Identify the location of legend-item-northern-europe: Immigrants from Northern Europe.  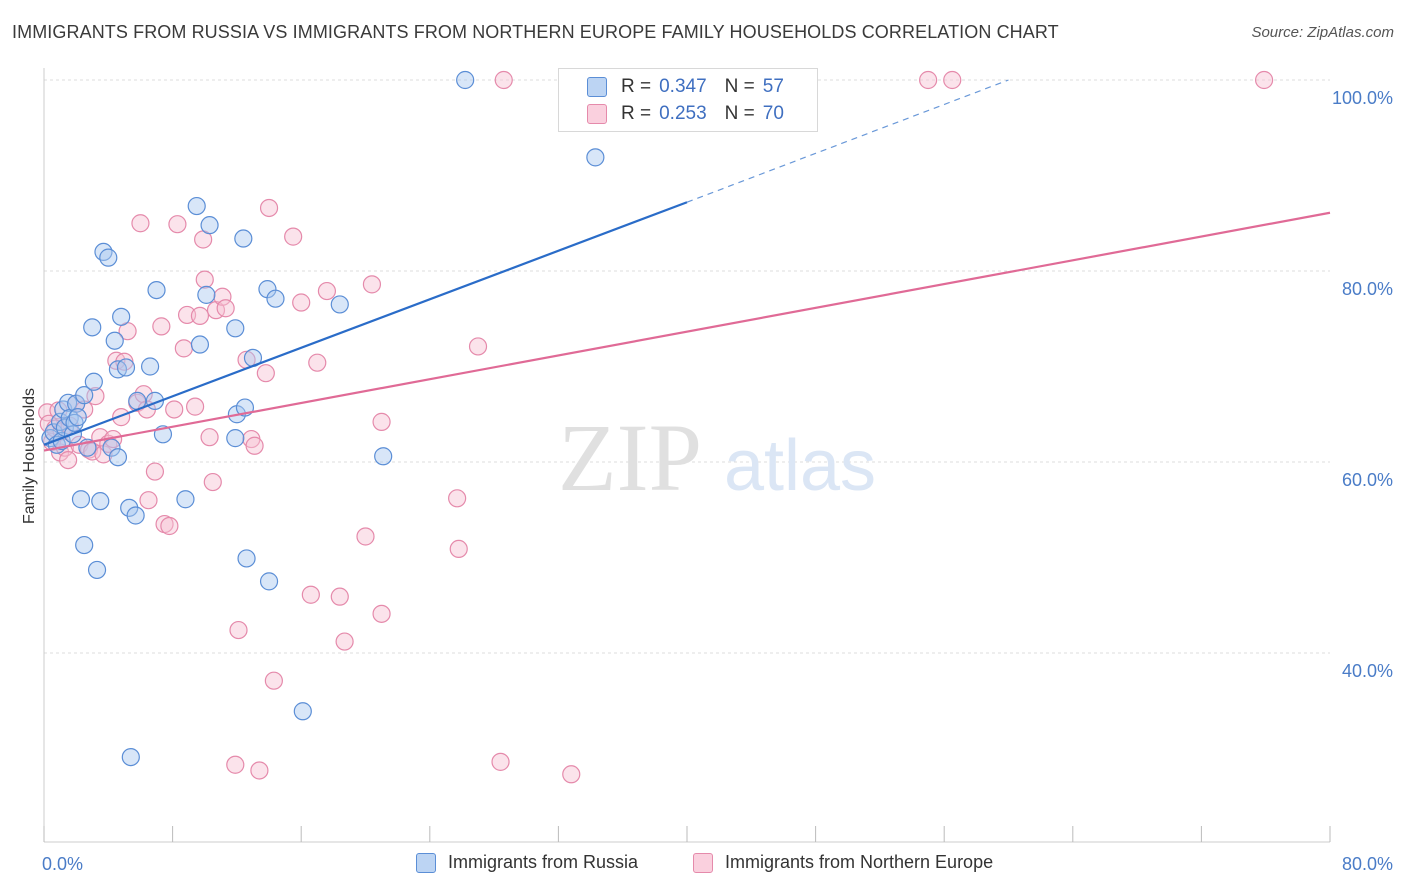
(843, 862).